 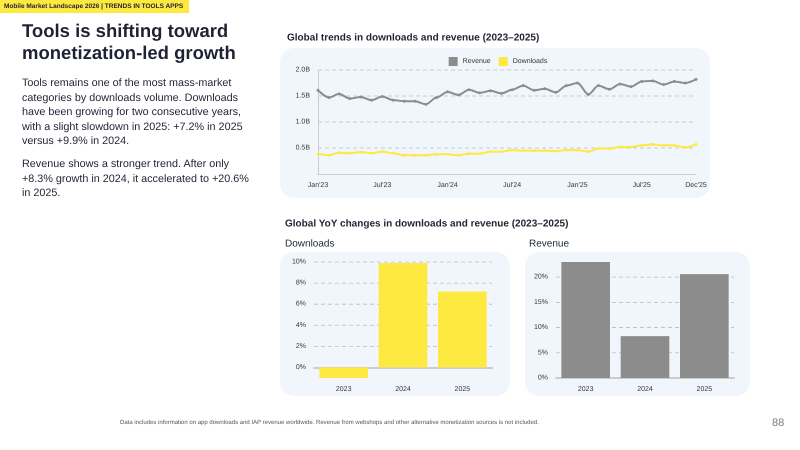 What do you see at coordinates (129, 42) in the screenshot?
I see `text: Tools is shifting toward monetization-led growth` at bounding box center [129, 42].